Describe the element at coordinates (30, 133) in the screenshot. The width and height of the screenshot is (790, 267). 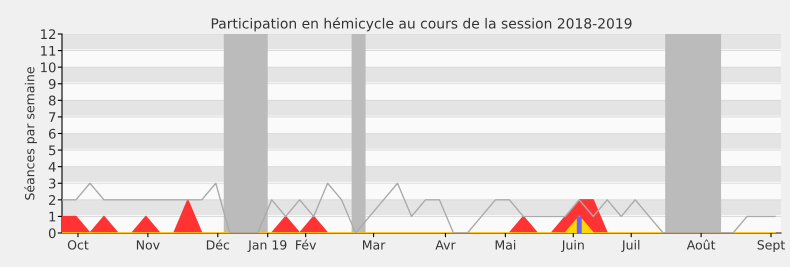
I see `y-axis-title: Séances par semaine` at that location.